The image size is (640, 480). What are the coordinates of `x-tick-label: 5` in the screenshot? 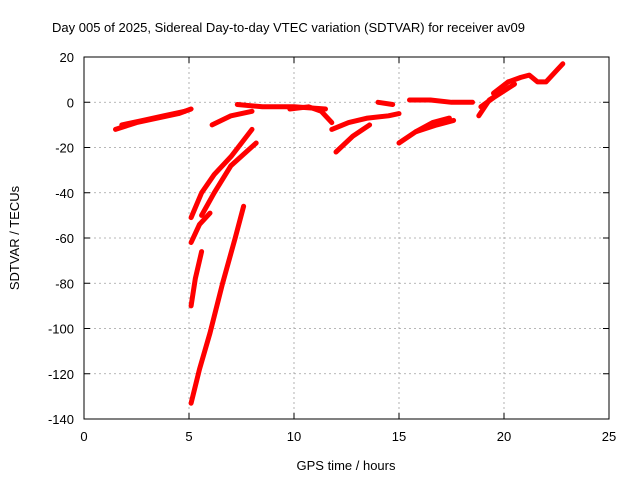 It's located at (188, 436).